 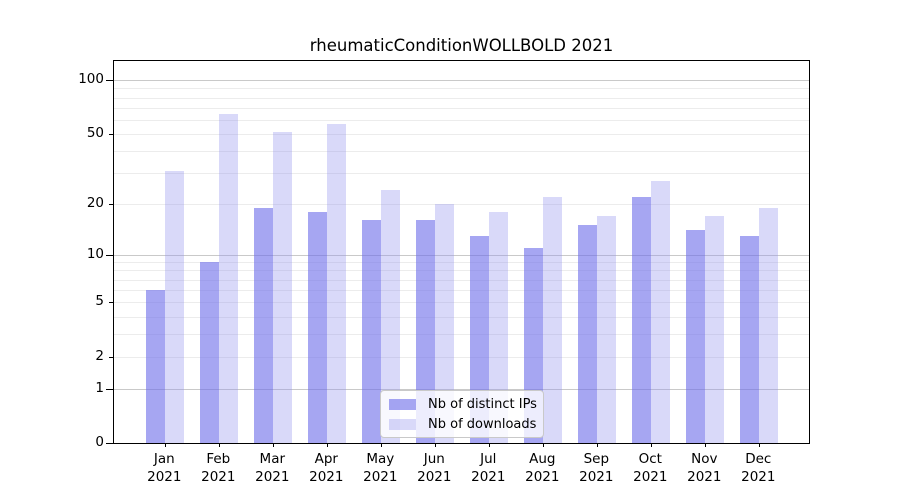 What do you see at coordinates (482, 424) in the screenshot?
I see `legend-label: Nb of downloads` at bounding box center [482, 424].